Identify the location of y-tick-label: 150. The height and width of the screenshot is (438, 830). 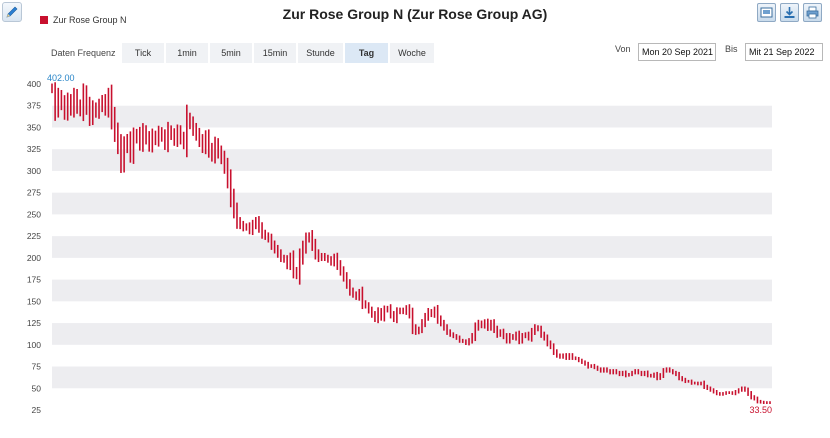
(34, 301).